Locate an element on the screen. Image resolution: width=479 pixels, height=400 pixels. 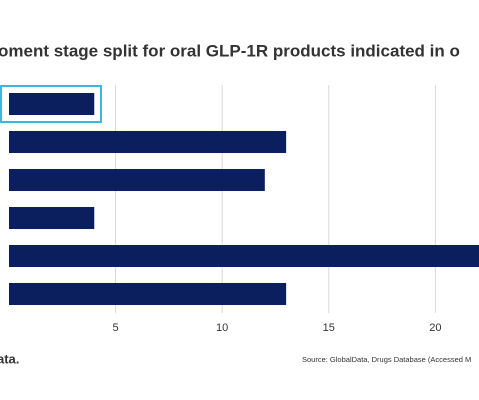
logo: ata. is located at coordinates (9, 358).